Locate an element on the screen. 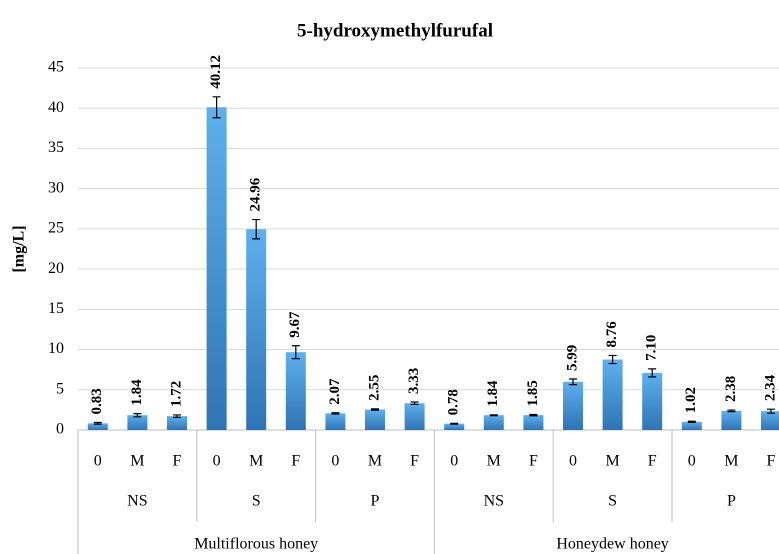  y-tick-label: 15 is located at coordinates (56, 308).